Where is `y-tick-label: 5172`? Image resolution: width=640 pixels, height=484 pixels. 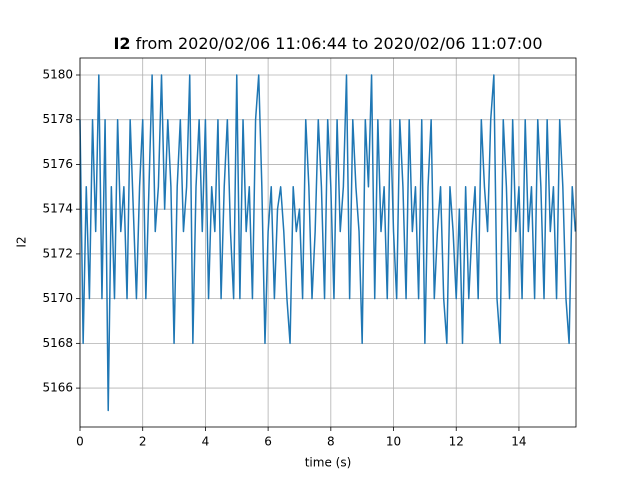
y-tick-label: 5172 is located at coordinates (57, 253).